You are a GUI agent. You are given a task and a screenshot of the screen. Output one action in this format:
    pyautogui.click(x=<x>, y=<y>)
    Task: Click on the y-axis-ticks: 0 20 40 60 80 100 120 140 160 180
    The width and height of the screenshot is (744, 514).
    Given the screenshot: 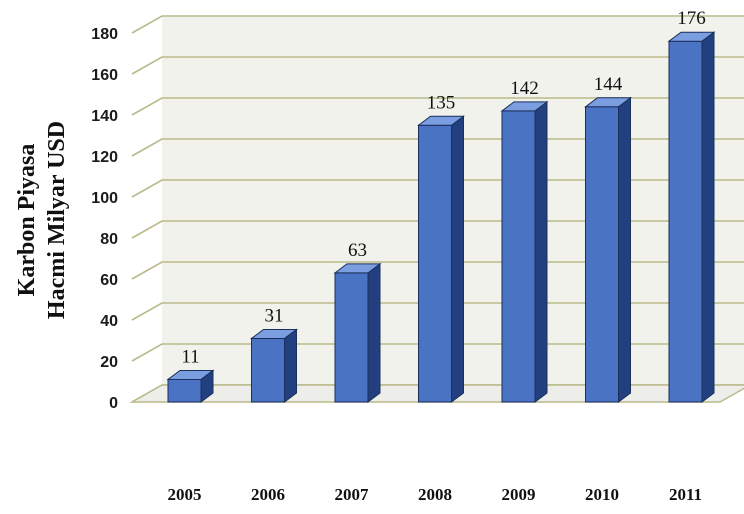 What is the action you would take?
    pyautogui.click(x=104, y=219)
    